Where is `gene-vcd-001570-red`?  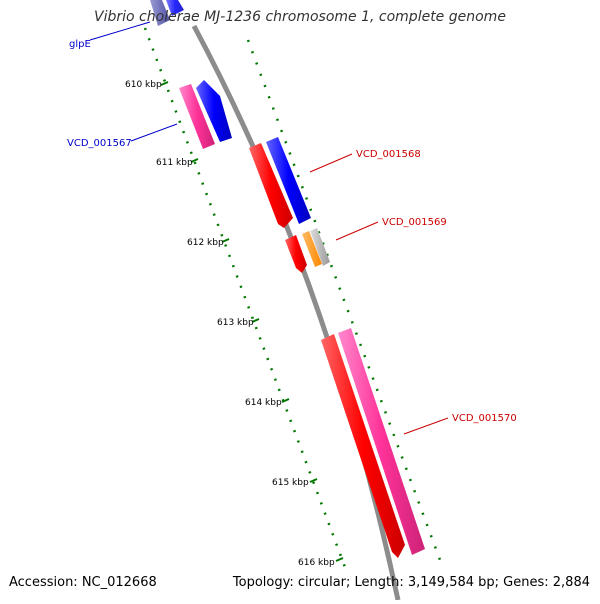 gene-vcd-001570-red is located at coordinates (363, 446).